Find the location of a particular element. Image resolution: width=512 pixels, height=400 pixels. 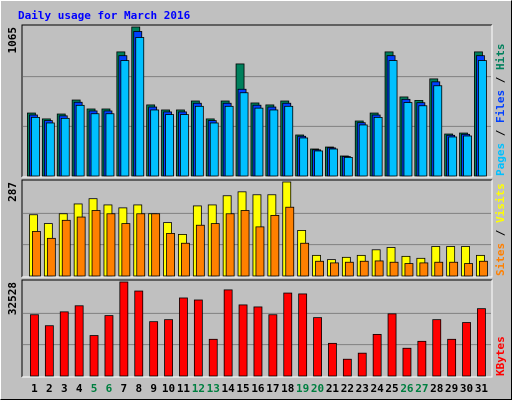

x-tick-label: 3 is located at coordinates (64, 388).